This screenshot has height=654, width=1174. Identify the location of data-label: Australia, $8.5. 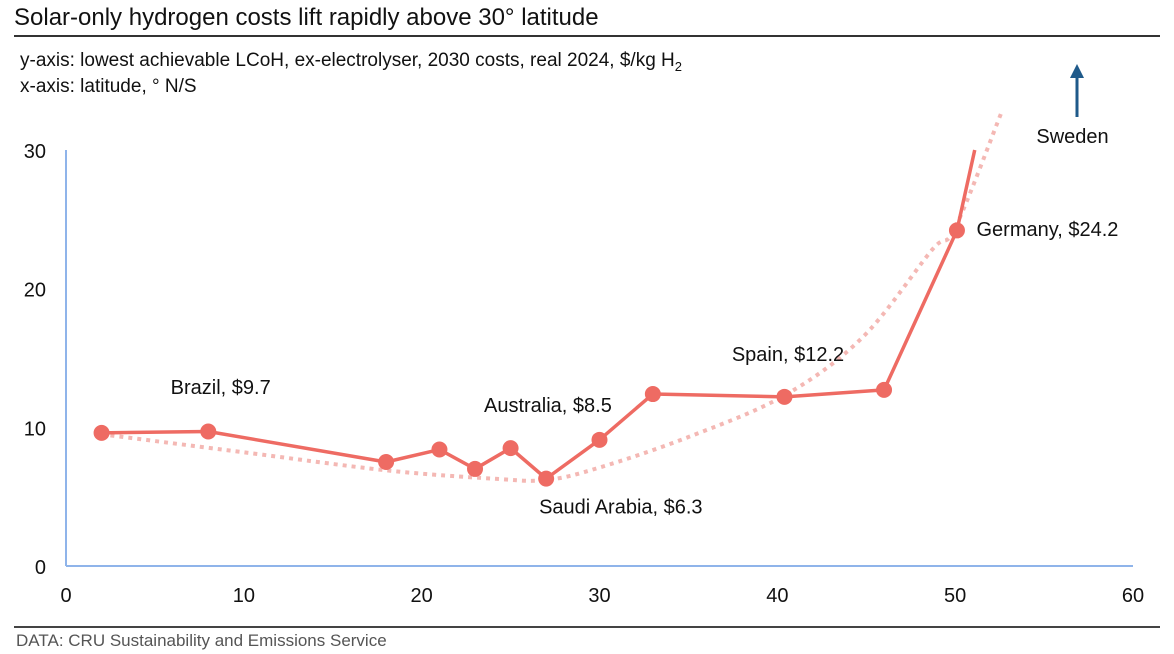
(548, 406).